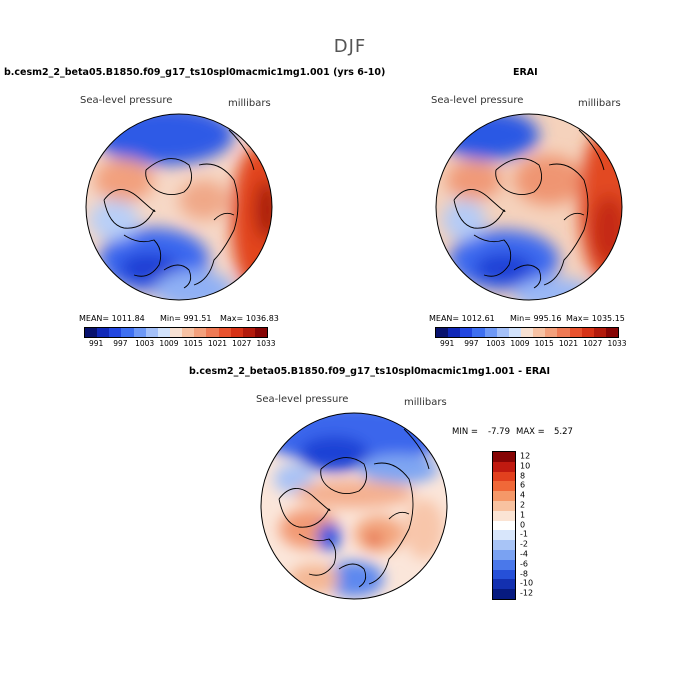 This screenshot has width=700, height=700. I want to click on diff-max-value: 5.27, so click(563, 432).